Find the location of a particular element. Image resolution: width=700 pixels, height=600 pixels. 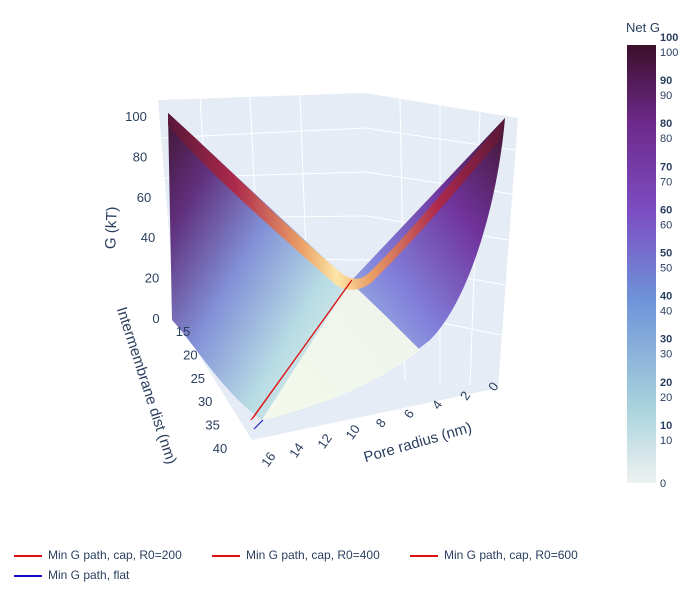

colorbar-tick-bold: 10 is located at coordinates (666, 426).